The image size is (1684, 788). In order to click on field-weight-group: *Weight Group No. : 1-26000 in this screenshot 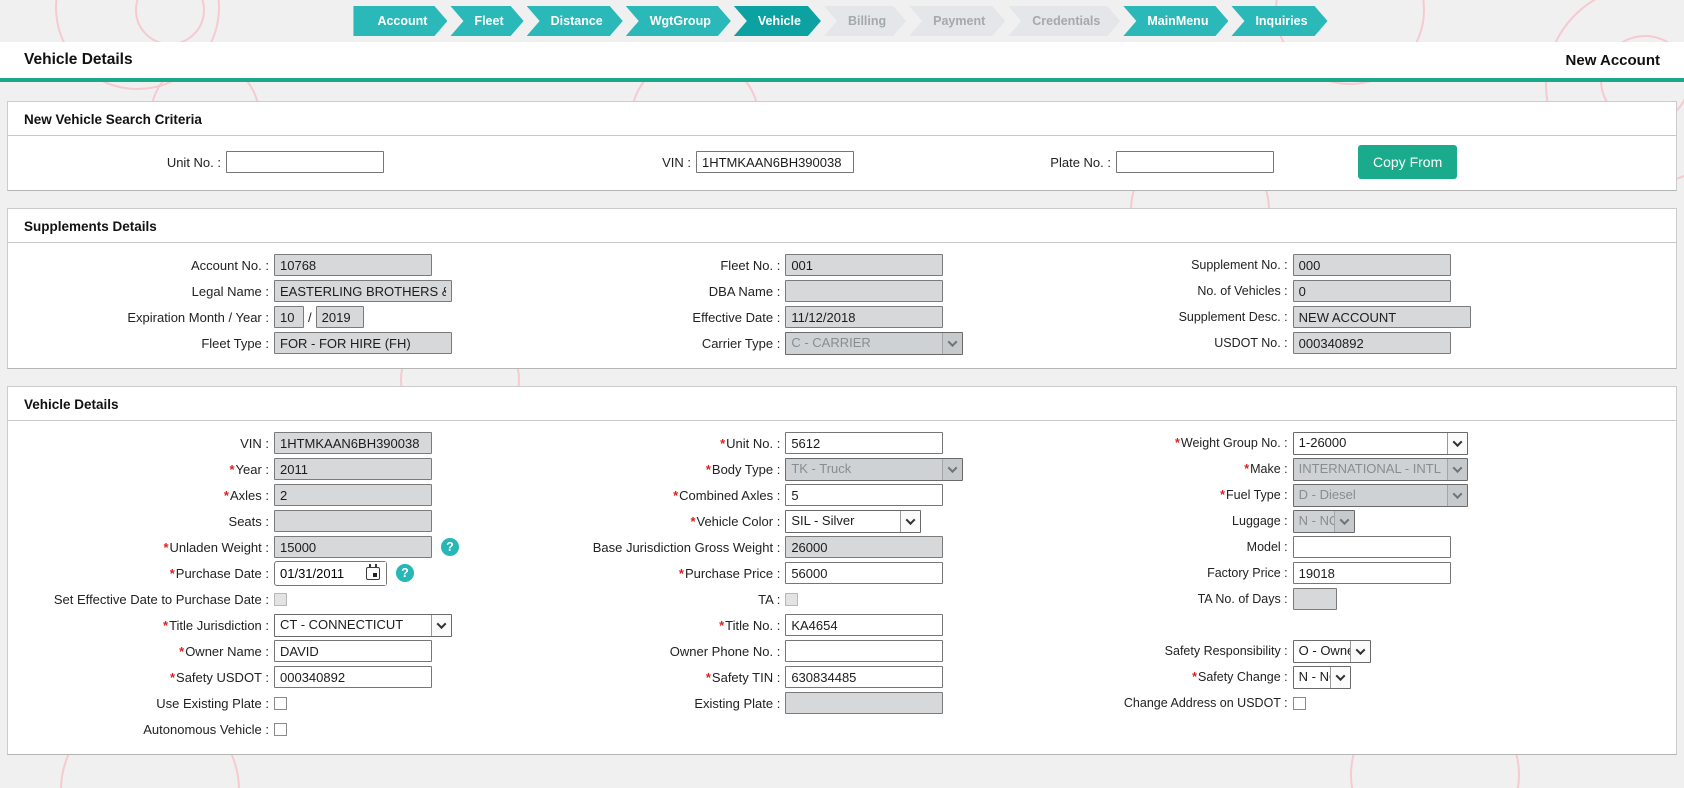, I will do `click(1399, 443)`.